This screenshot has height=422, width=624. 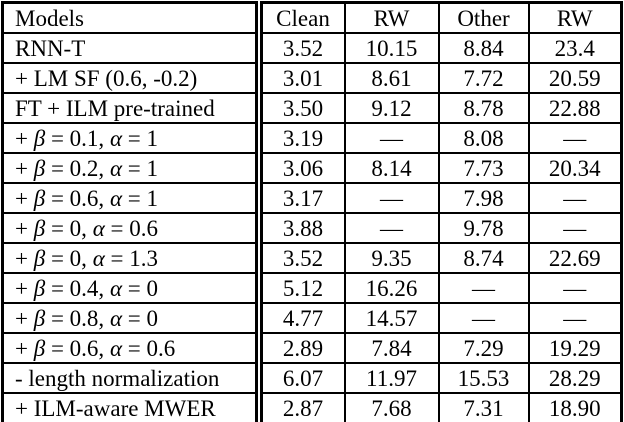 What do you see at coordinates (301, 228) in the screenshot?
I see `clean-value: 3.88` at bounding box center [301, 228].